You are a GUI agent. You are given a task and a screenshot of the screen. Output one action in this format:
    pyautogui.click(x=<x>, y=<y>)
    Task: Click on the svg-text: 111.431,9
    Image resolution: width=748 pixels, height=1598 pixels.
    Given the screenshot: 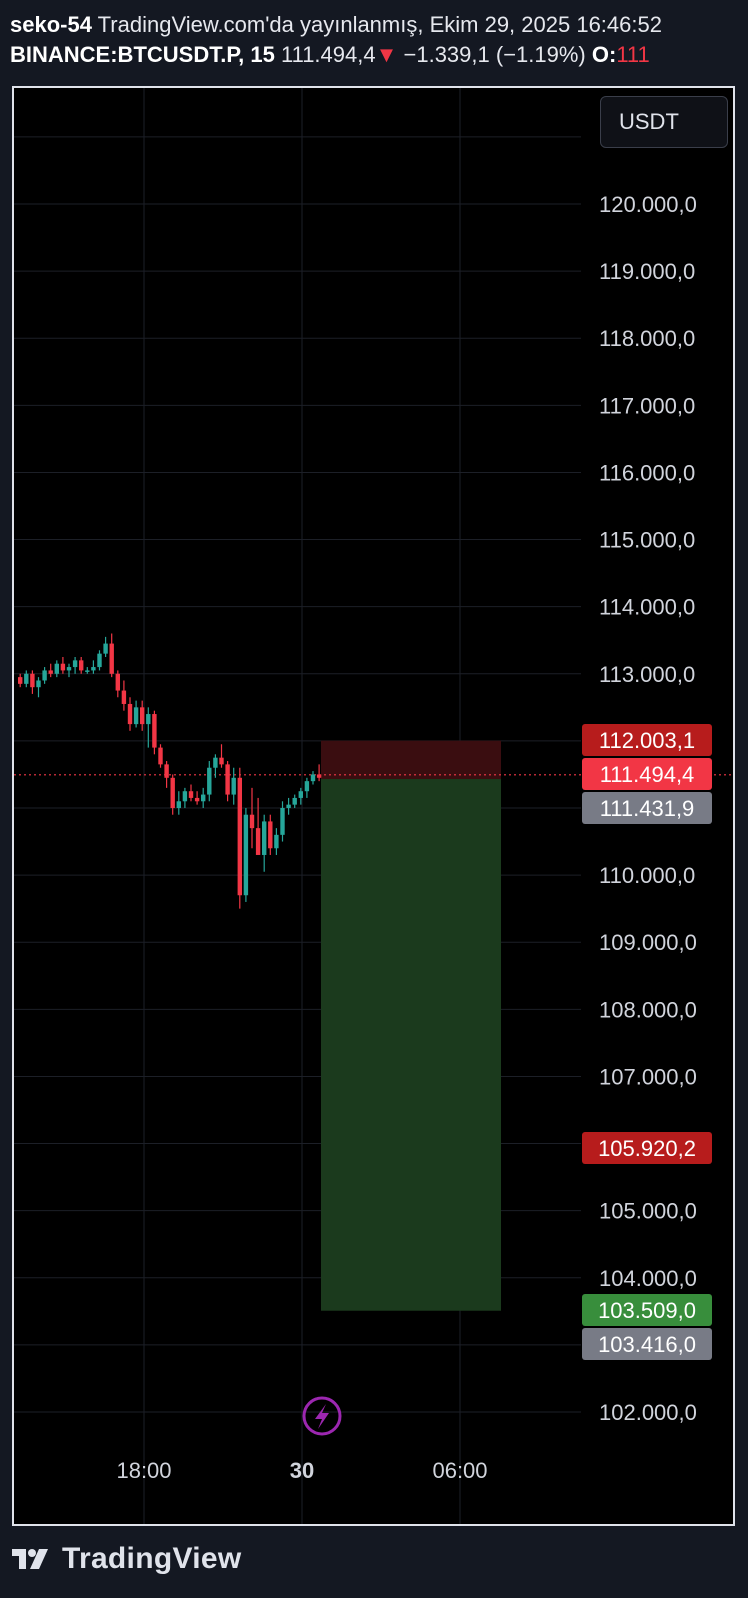 What is the action you would take?
    pyautogui.click(x=647, y=808)
    